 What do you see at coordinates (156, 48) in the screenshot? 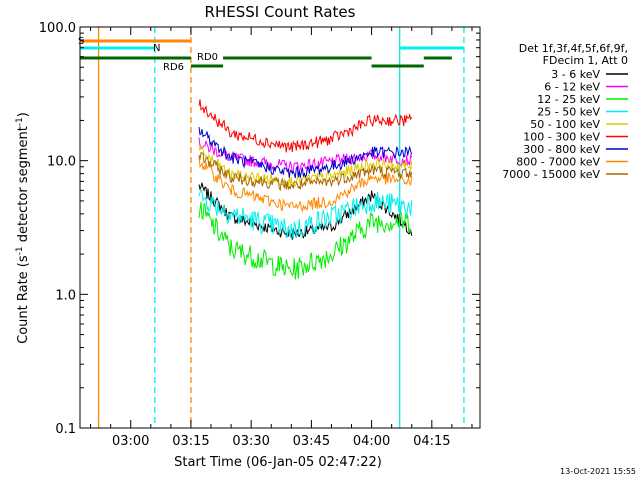
I see `flag-label-n: N` at bounding box center [156, 48].